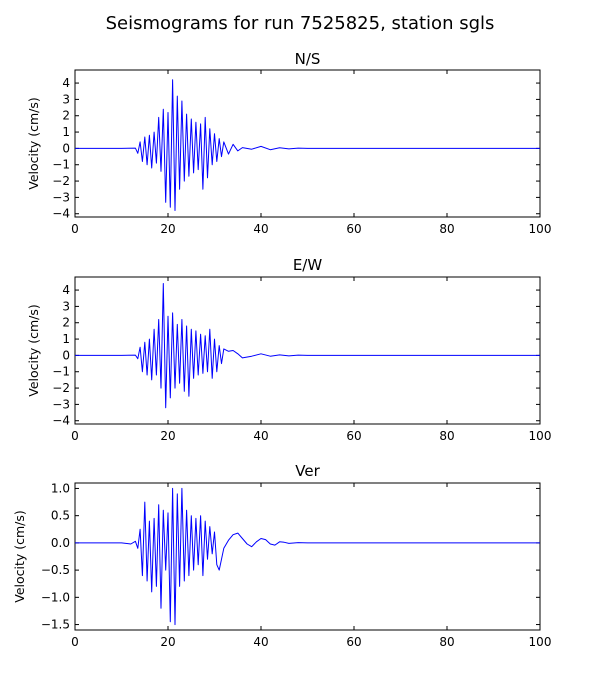 The image size is (600, 700). I want to click on ns-ytick-label: −1, so click(61, 165).